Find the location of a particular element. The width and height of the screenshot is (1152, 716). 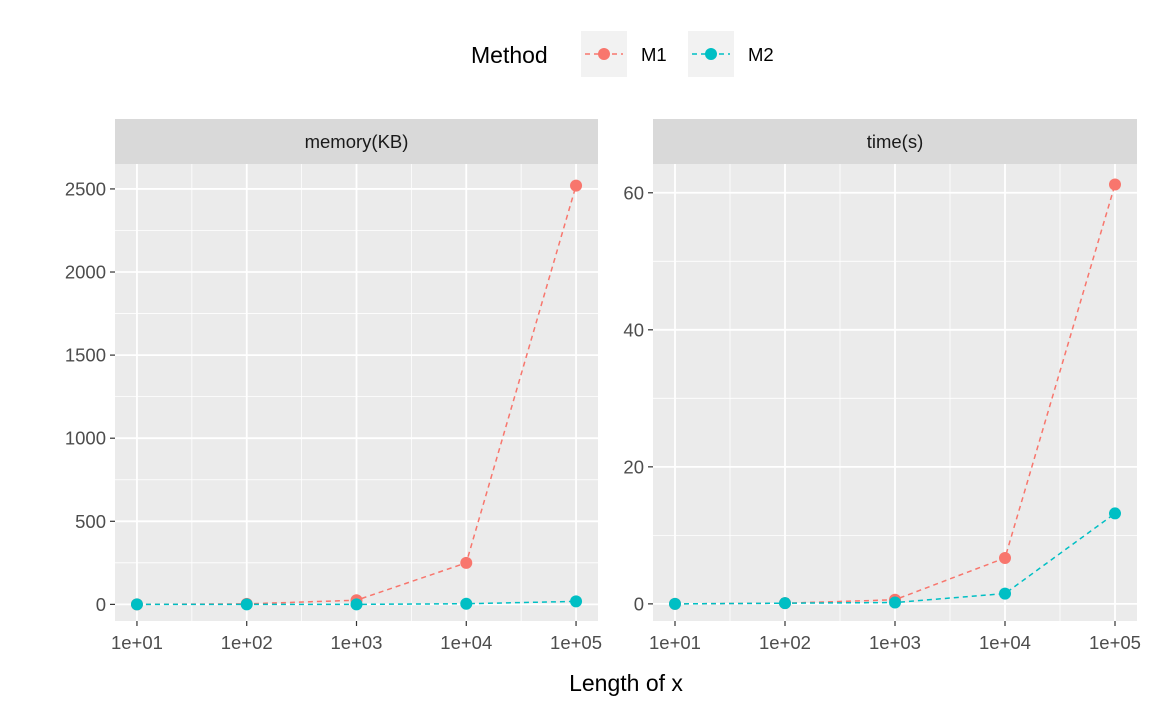

facet-strip-label: memory(KB) is located at coordinates (357, 141).